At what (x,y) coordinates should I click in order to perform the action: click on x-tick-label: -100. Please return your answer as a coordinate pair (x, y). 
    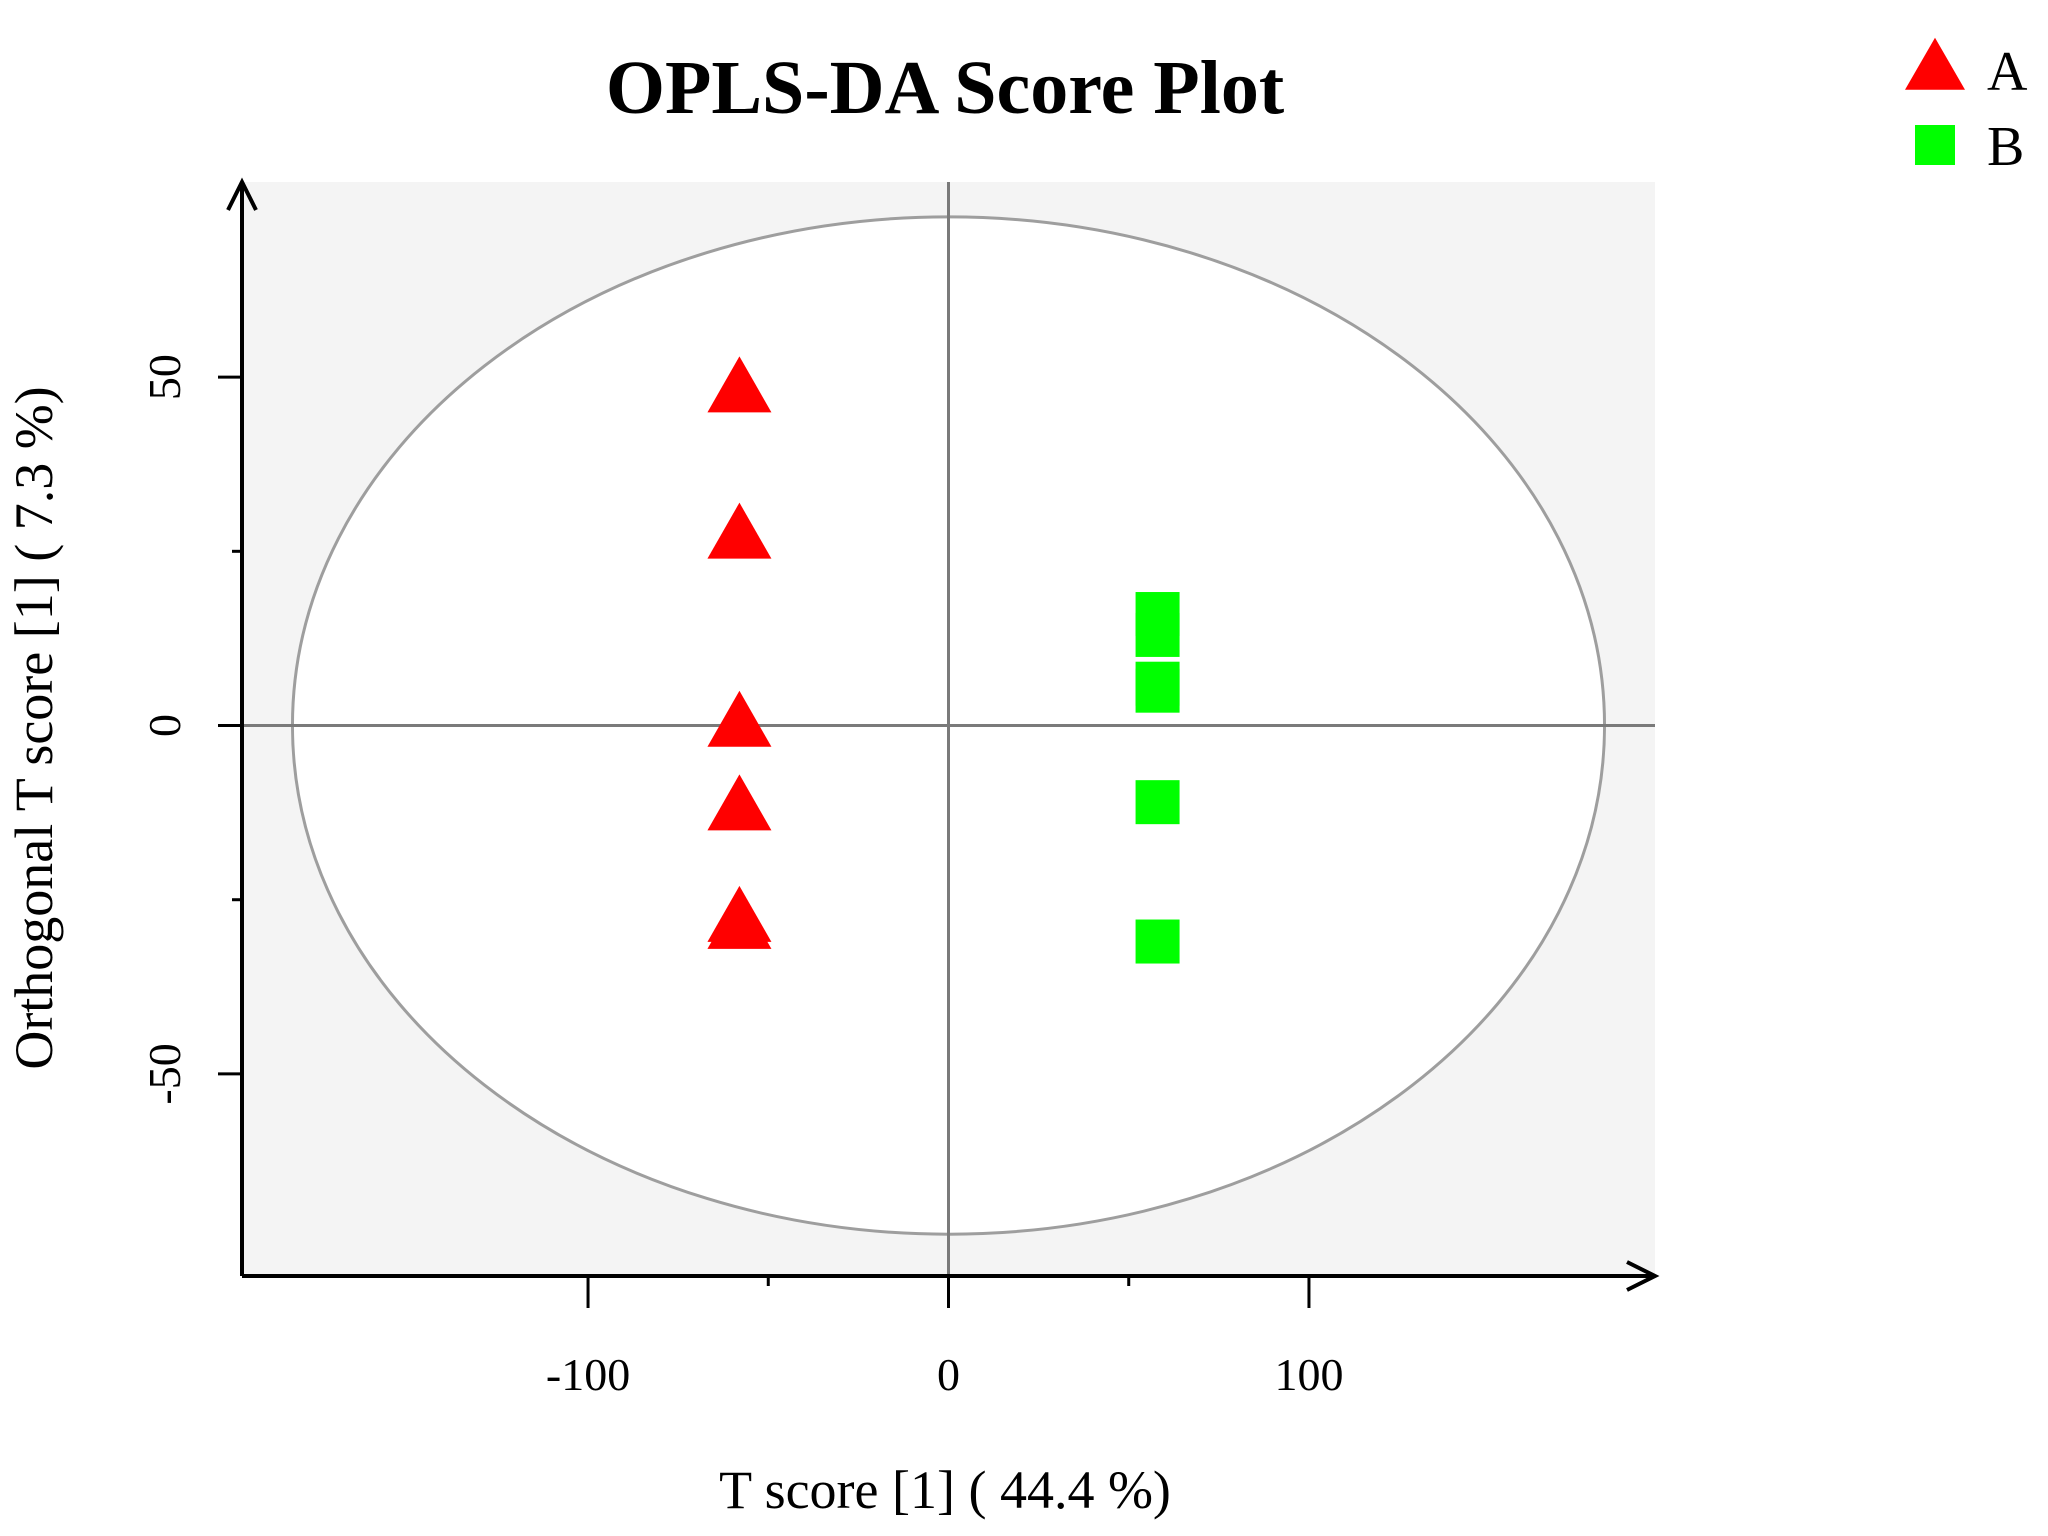
    Looking at the image, I should click on (588, 1374).